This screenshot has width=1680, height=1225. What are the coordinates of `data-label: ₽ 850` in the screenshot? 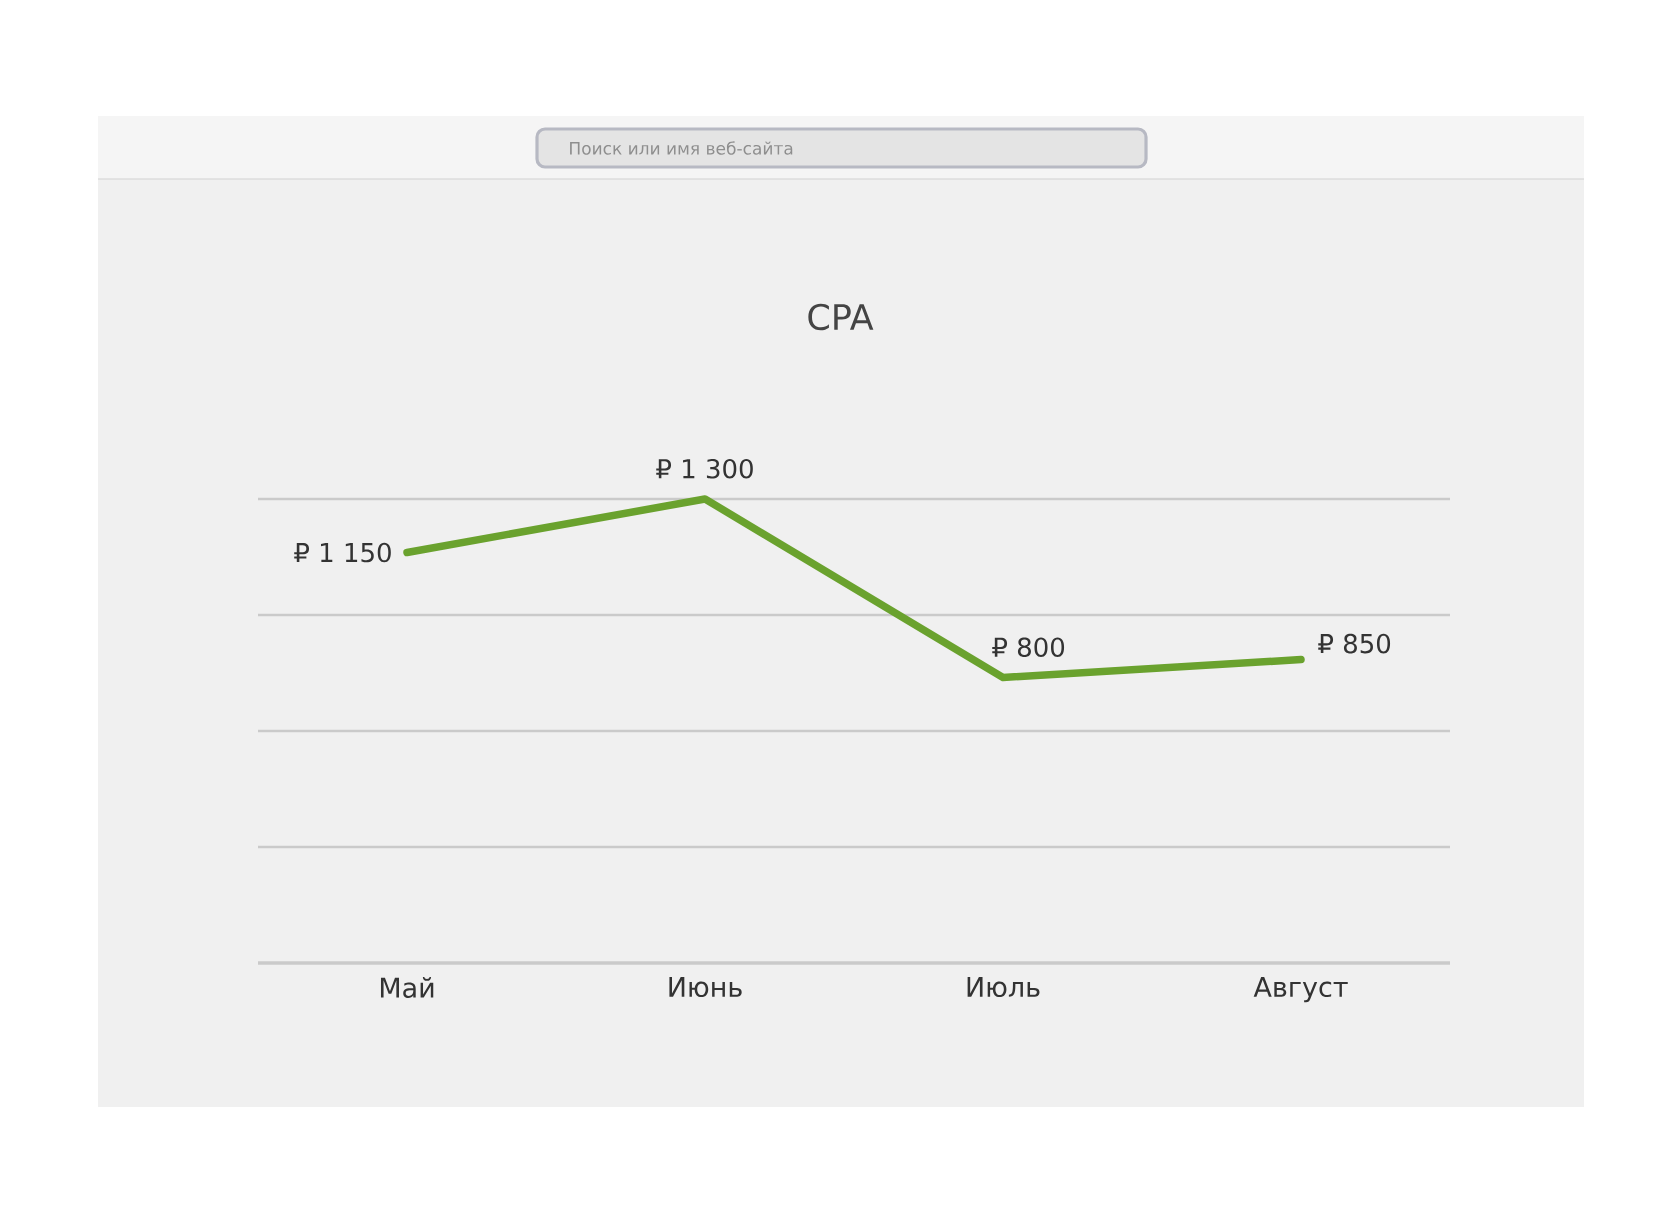 It's located at (1354, 643).